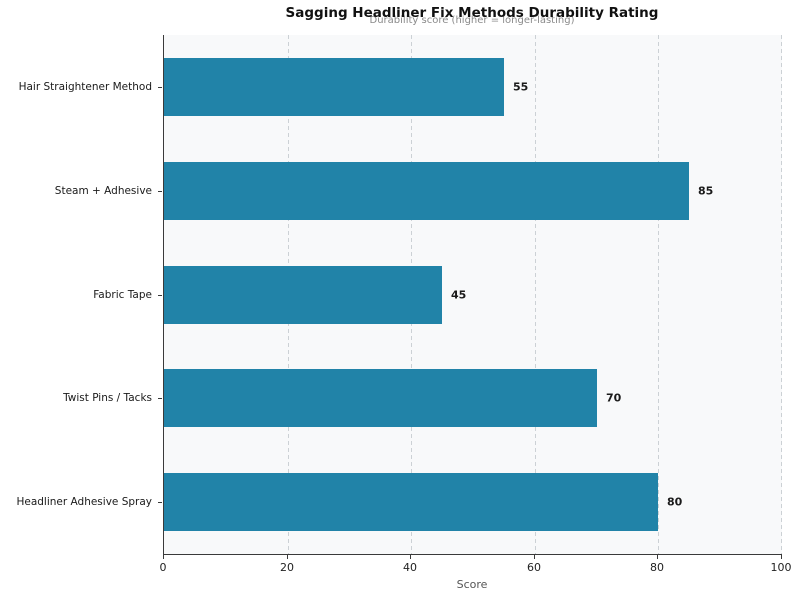 The height and width of the screenshot is (600, 800). I want to click on bar-value-label: 70, so click(614, 398).